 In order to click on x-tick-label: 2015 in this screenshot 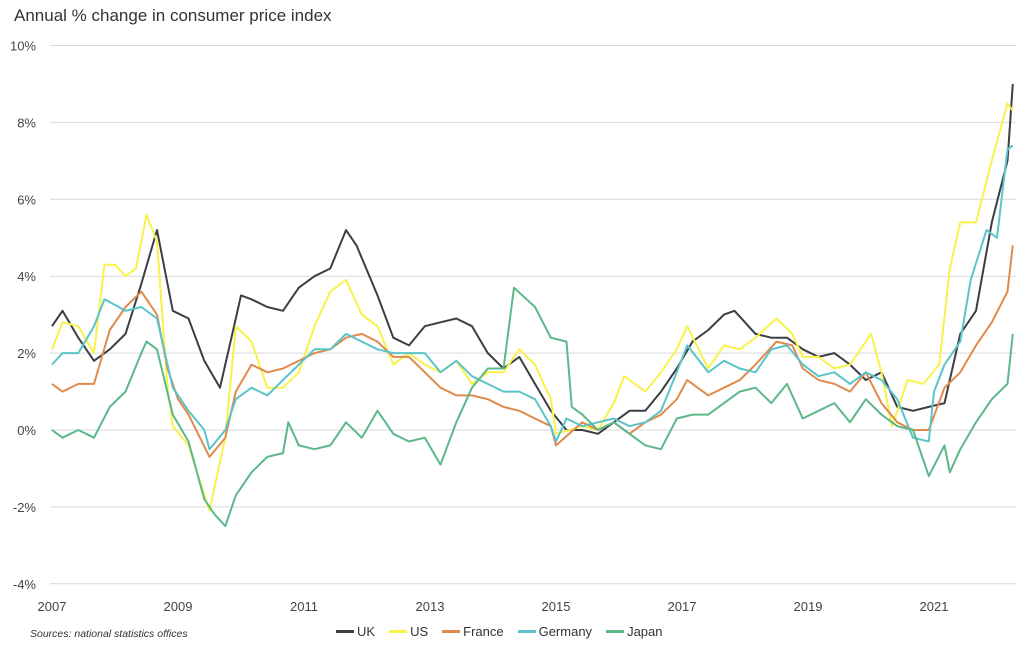, I will do `click(556, 606)`.